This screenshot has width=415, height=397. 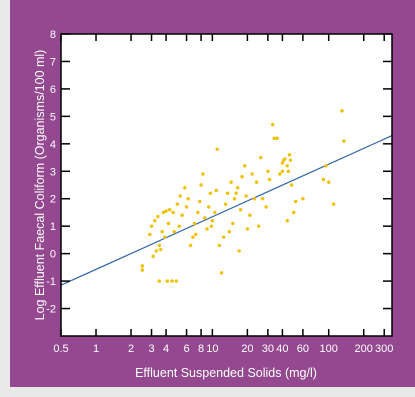 What do you see at coordinates (212, 349) in the screenshot?
I see `x-tick-label: 10` at bounding box center [212, 349].